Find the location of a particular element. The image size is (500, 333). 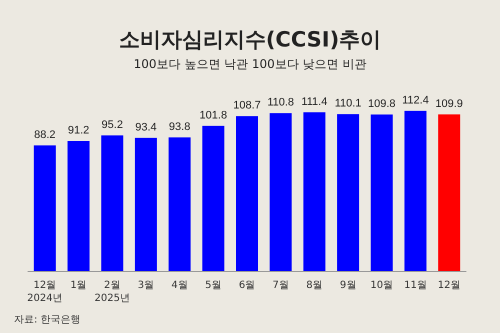

x-tick-label: 5월 is located at coordinates (213, 285).